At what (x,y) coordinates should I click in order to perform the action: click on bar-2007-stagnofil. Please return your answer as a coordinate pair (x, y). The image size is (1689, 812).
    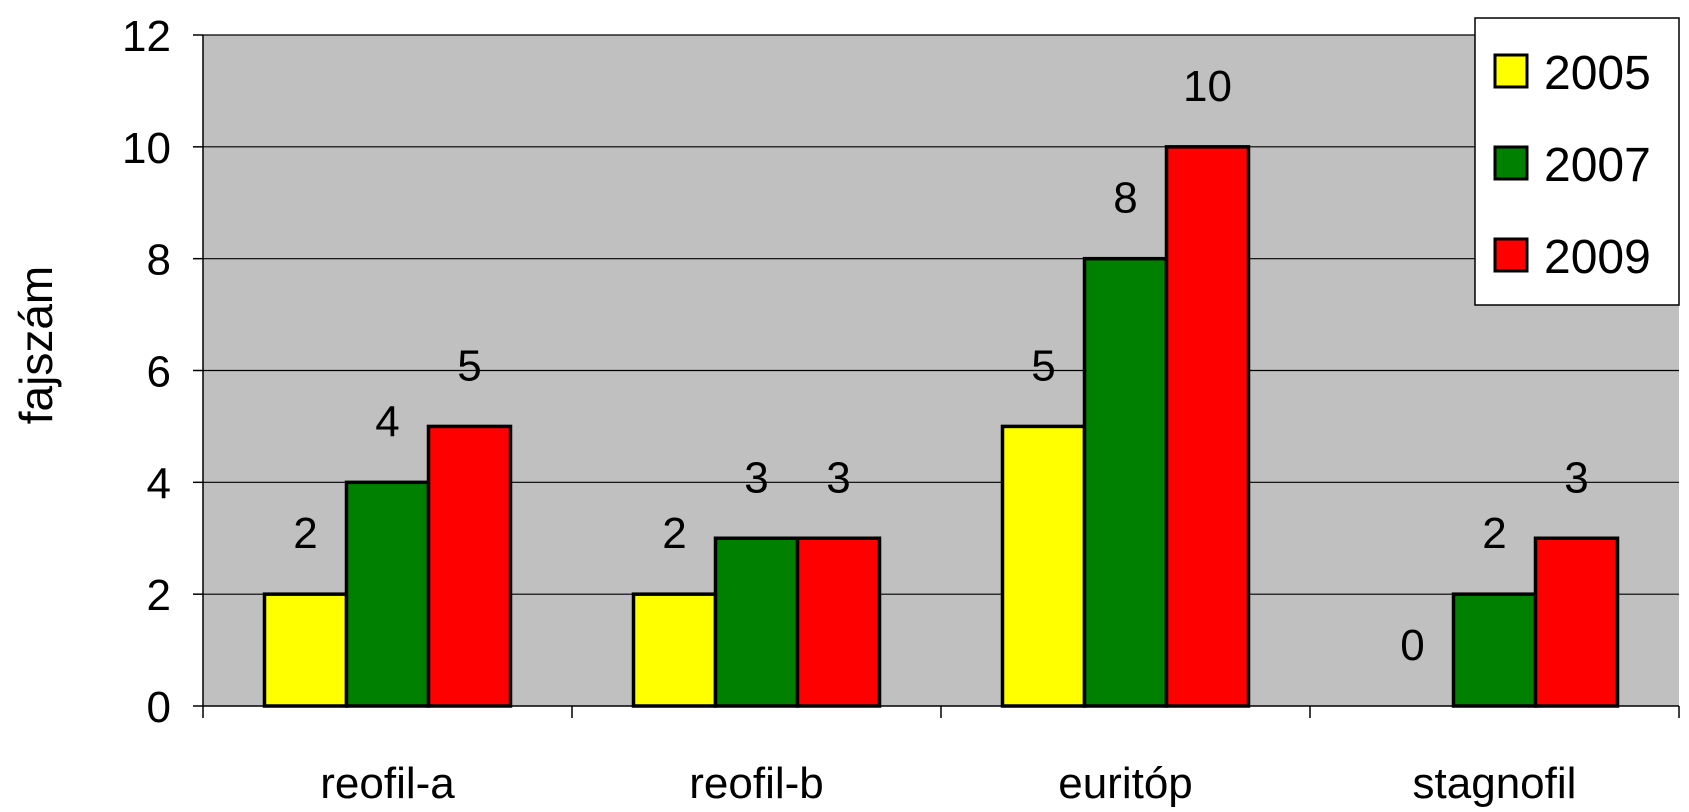
    Looking at the image, I should click on (1494, 650).